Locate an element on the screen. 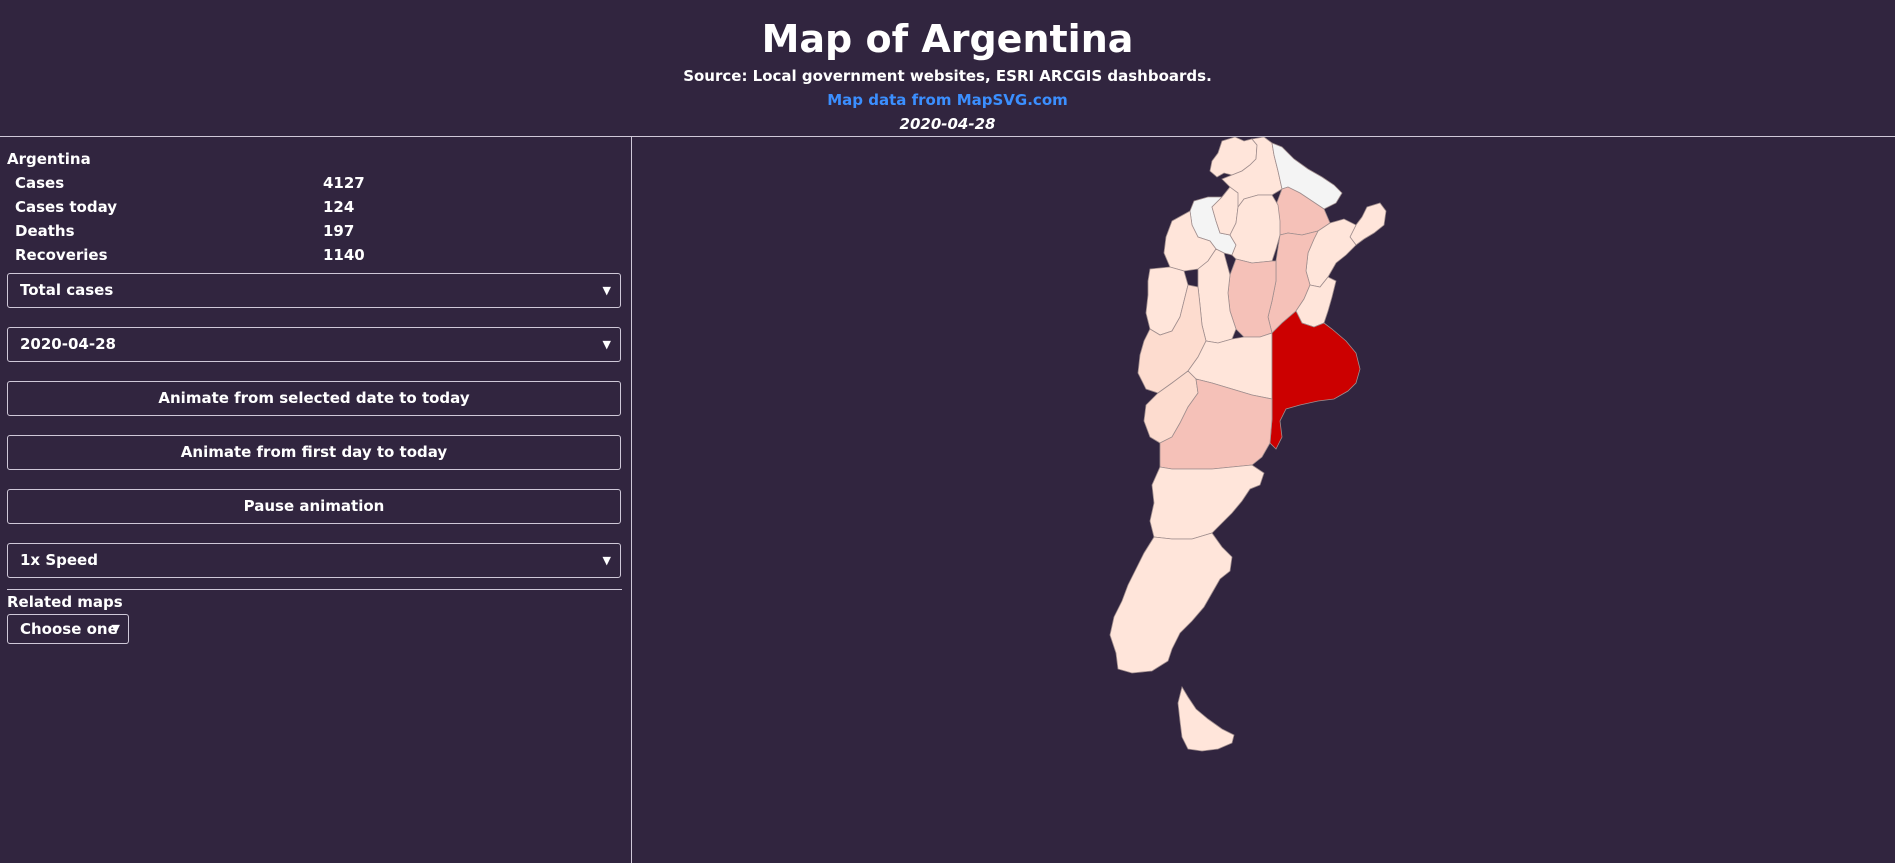 This screenshot has height=863, width=1895. stat-row-recoveries: Recoveries 1140 is located at coordinates (315, 256).